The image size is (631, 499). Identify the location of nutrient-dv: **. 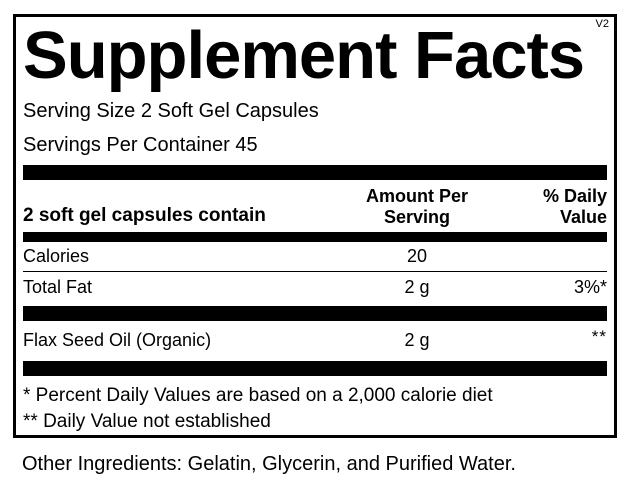
(599, 336).